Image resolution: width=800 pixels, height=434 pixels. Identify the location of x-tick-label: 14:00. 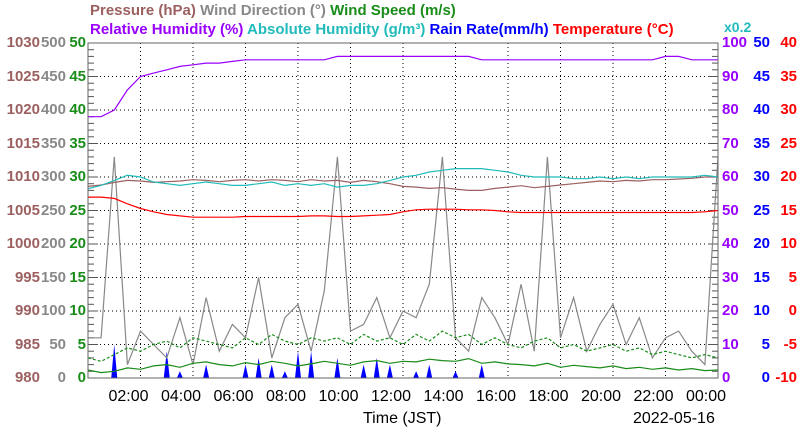
(443, 396).